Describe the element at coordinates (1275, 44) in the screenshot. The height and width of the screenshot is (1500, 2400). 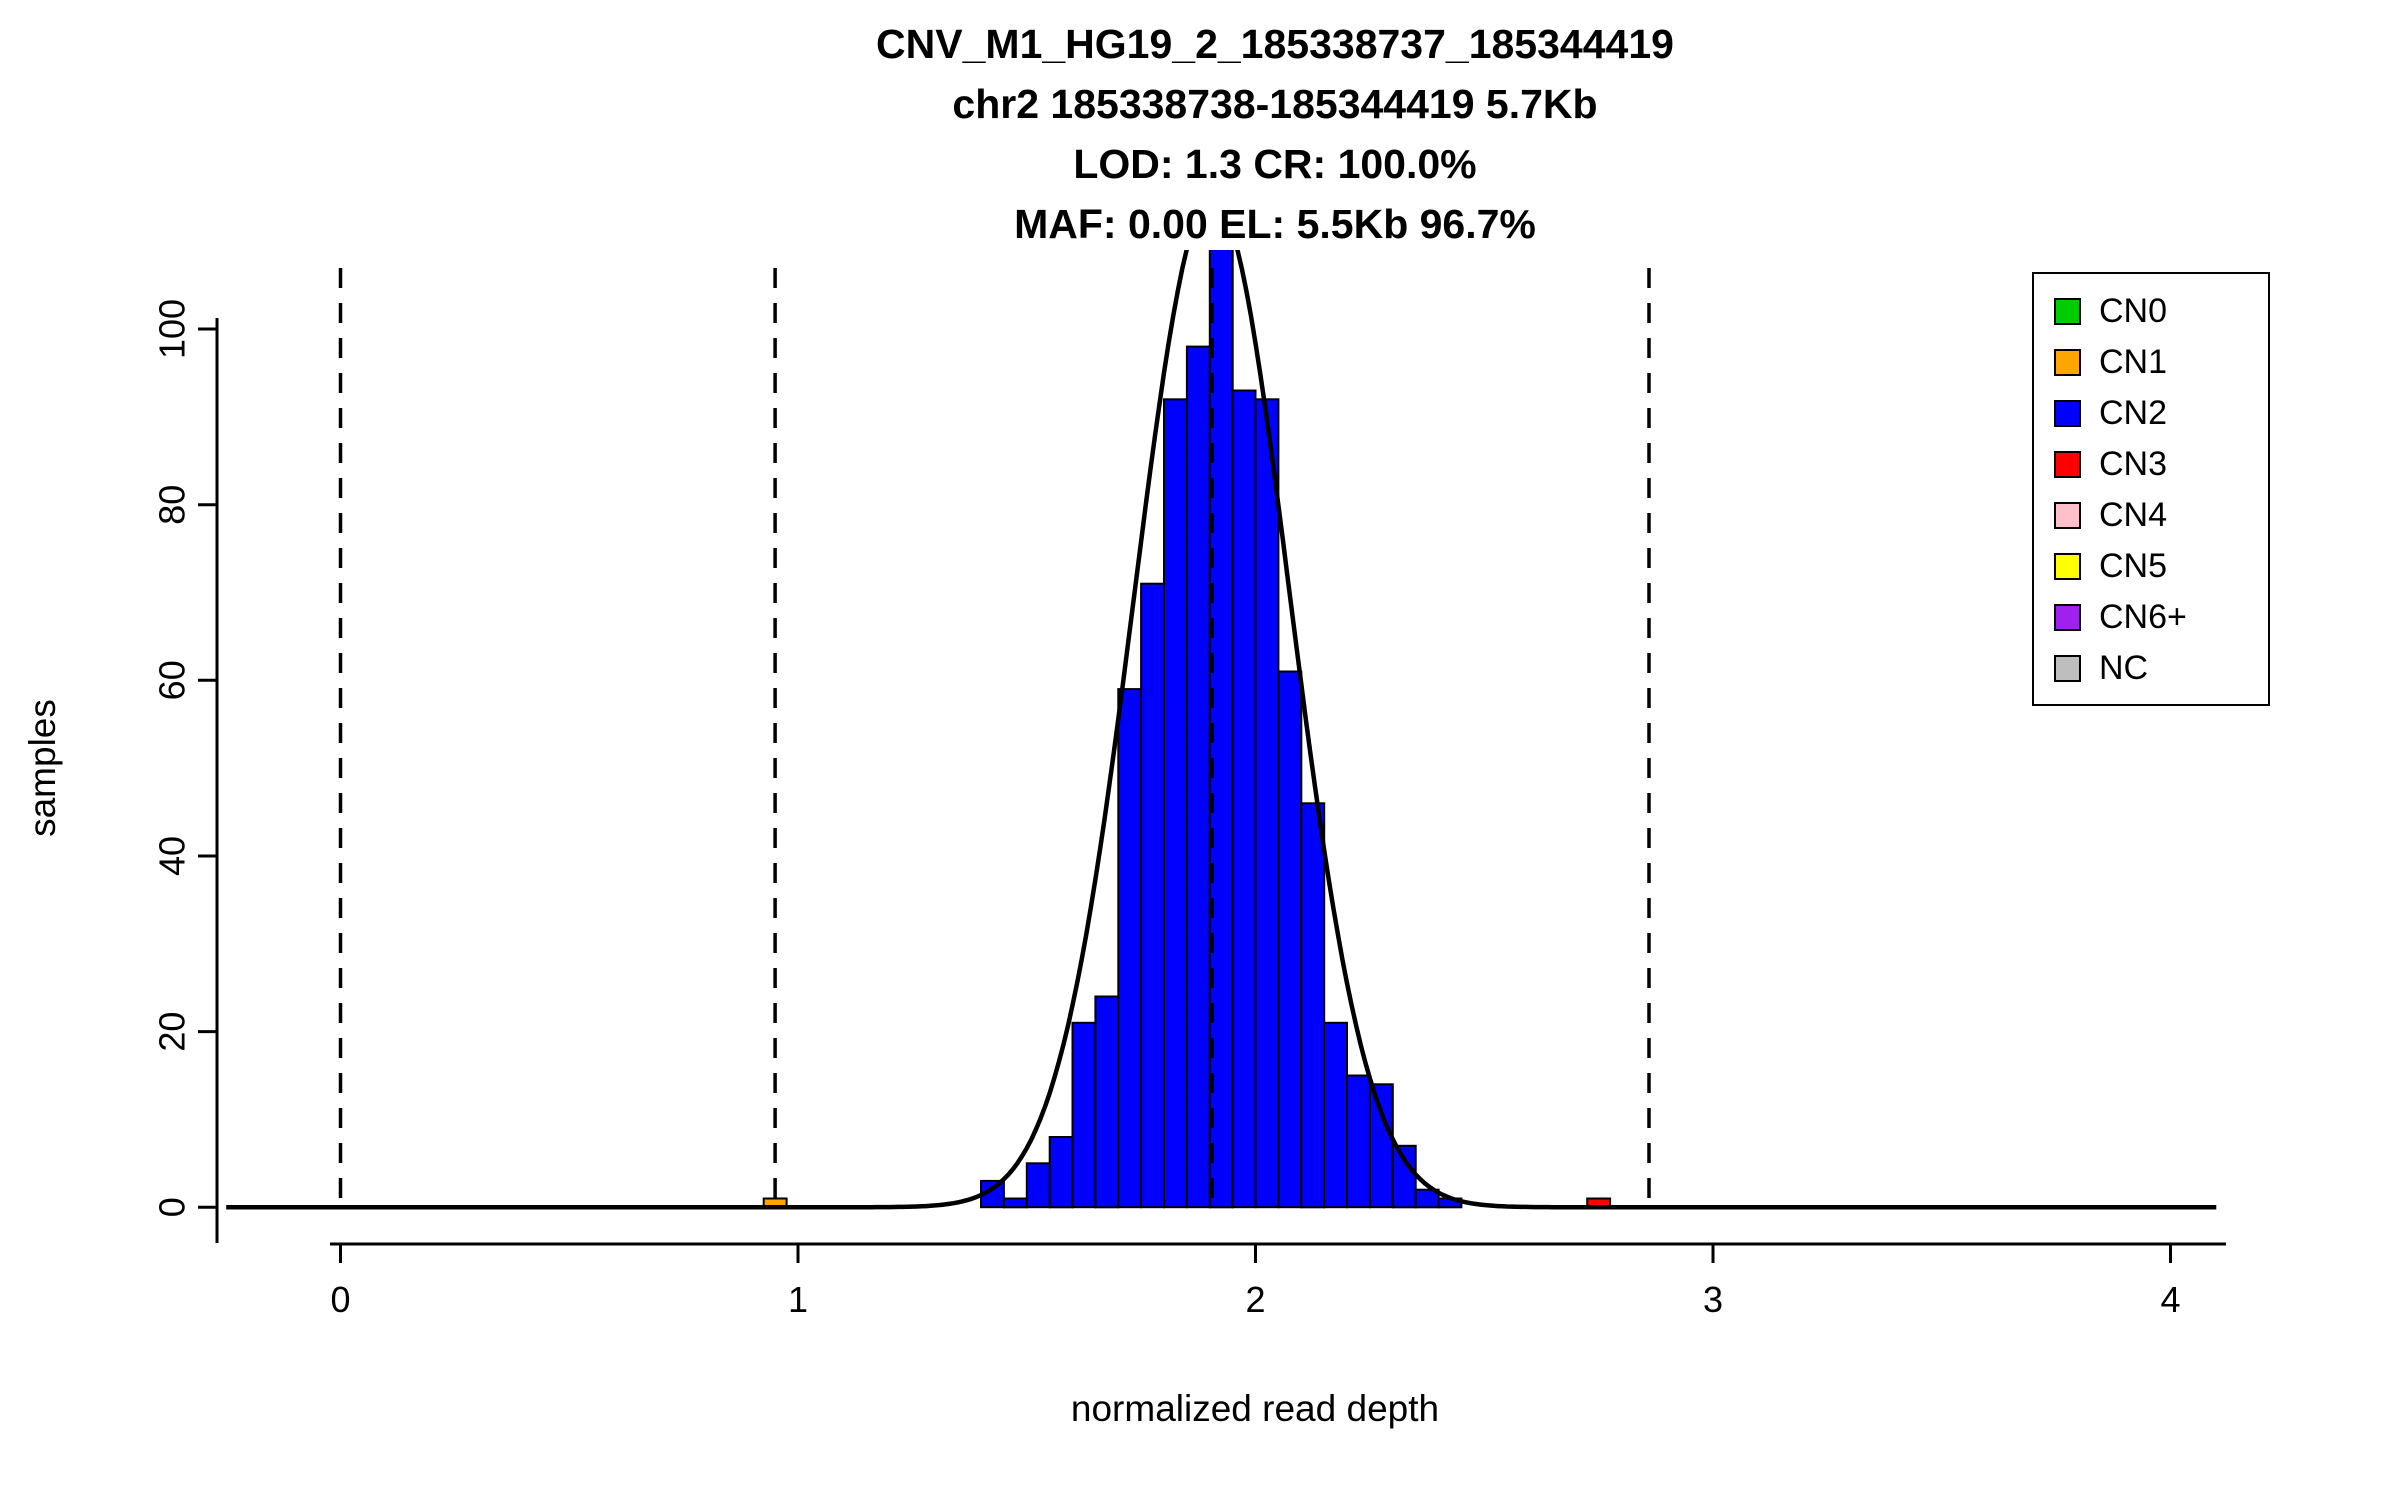
I see `title-line-1: CNV_M1_HG19_2_185338737_185344419` at that location.